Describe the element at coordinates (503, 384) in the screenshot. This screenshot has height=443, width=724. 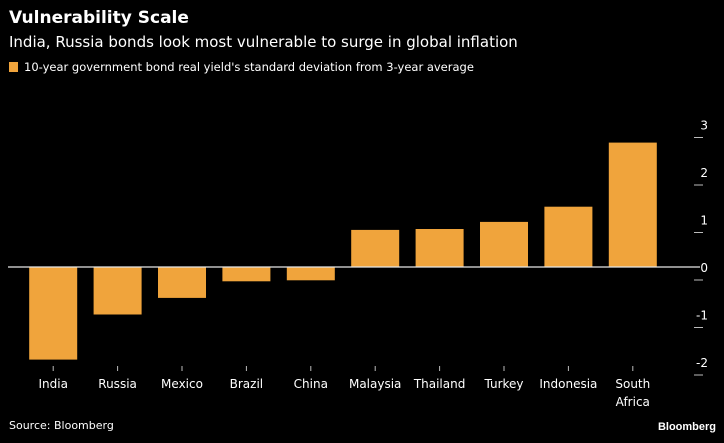
I see `x-tick-label: Turkey` at that location.